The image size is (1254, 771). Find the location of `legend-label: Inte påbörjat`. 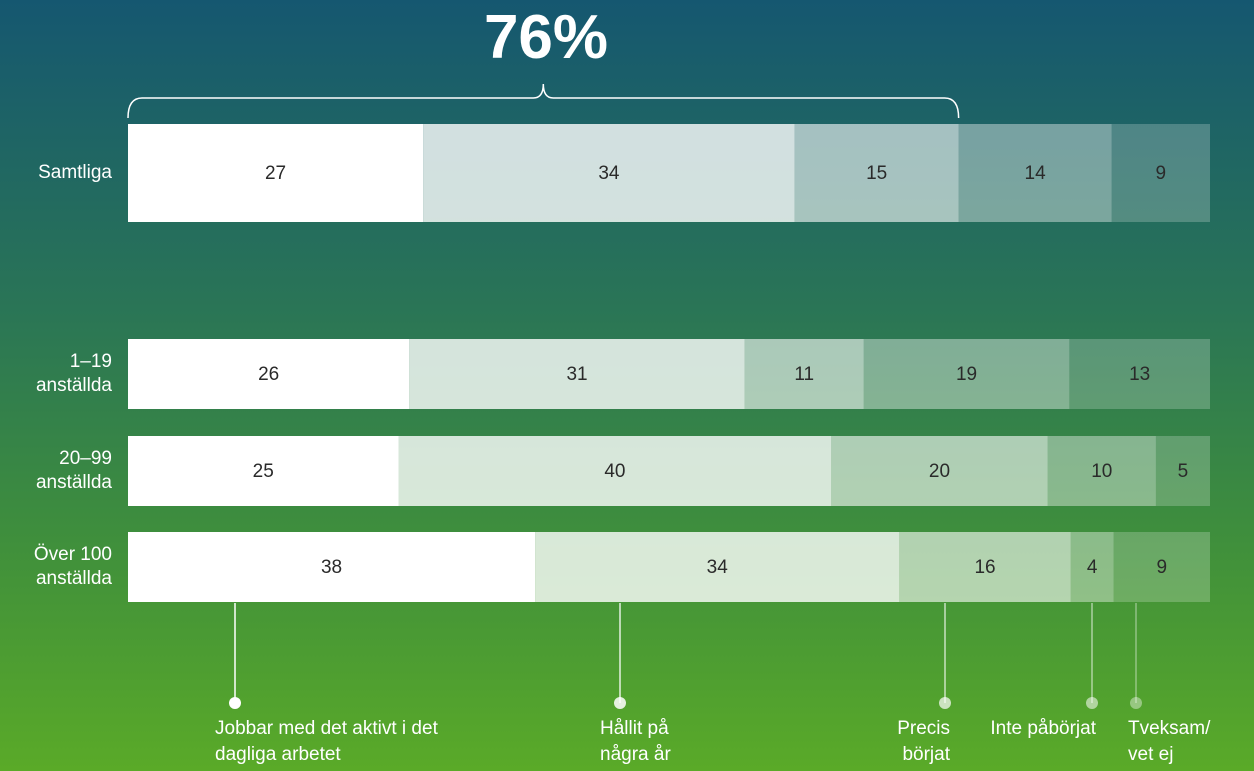

legend-label: Inte påbörjat is located at coordinates (1043, 728).